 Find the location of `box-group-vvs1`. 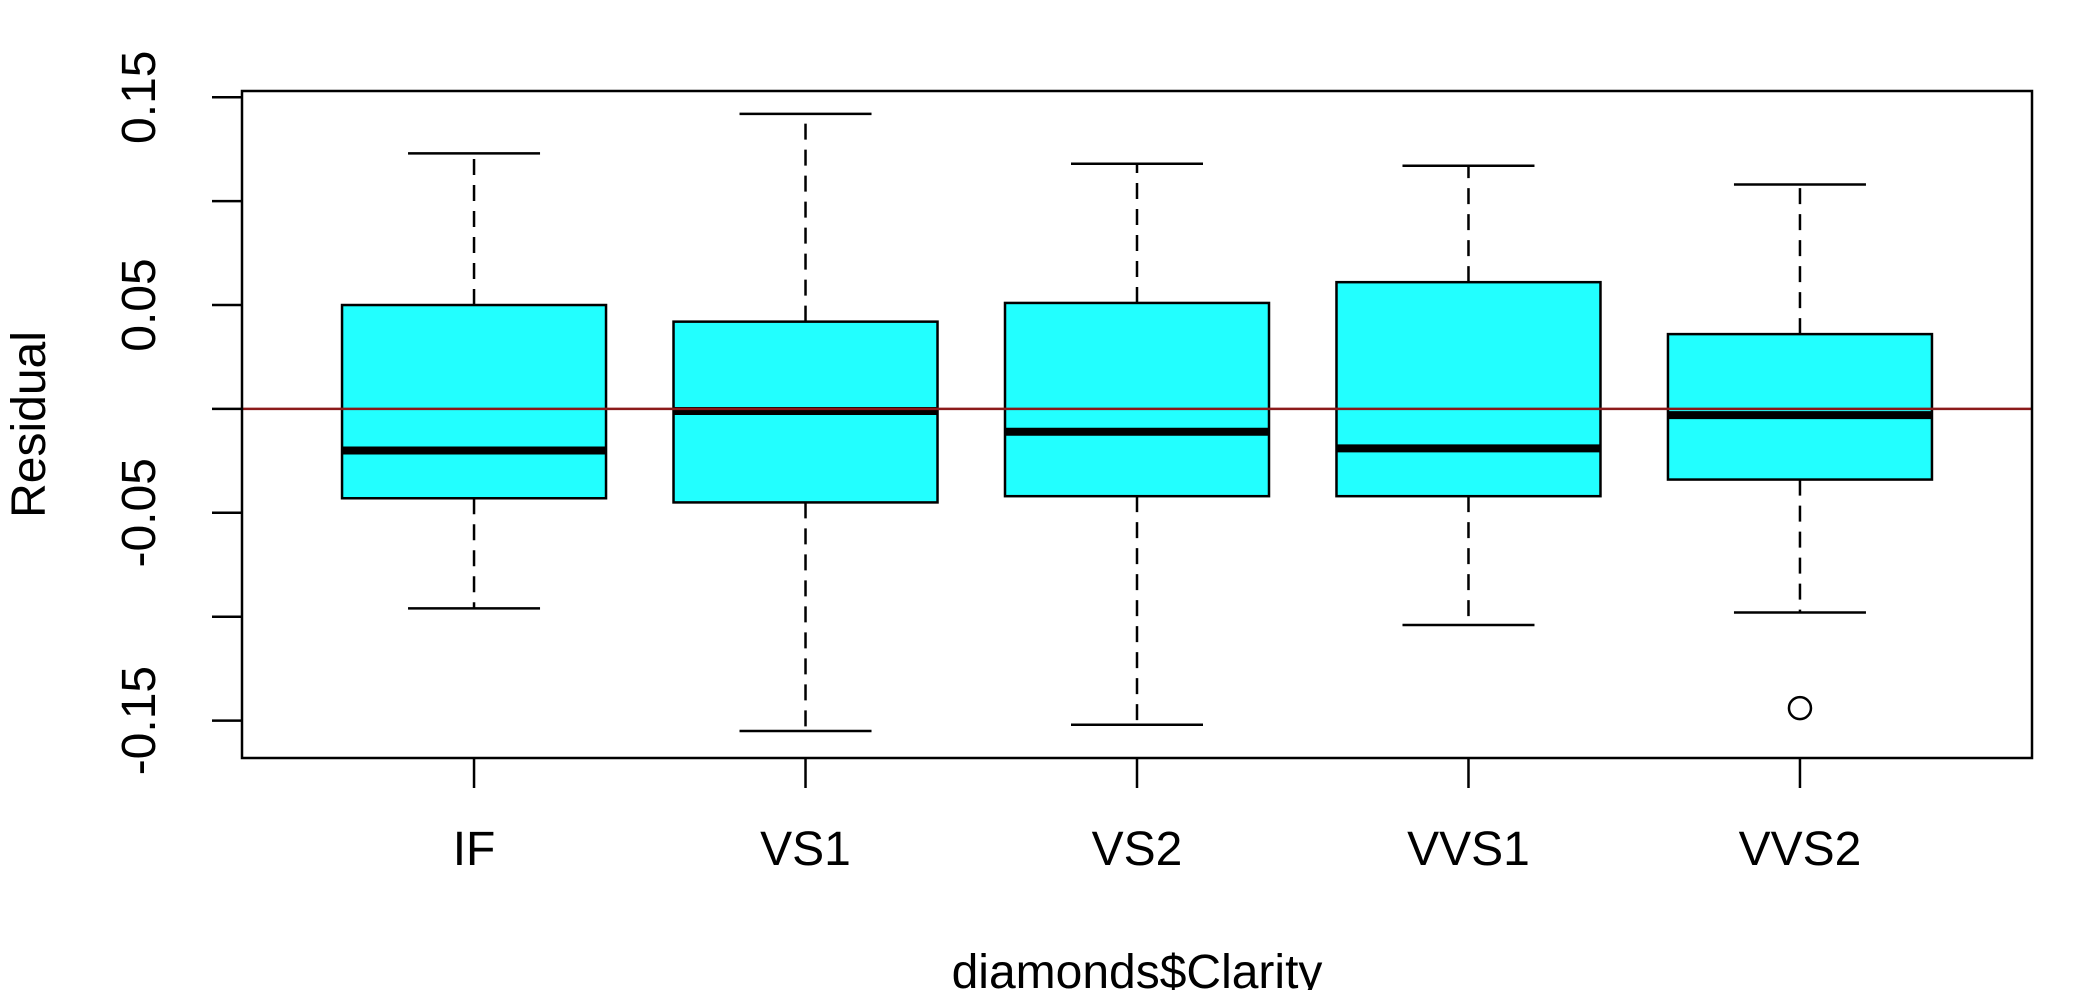

box-group-vvs1 is located at coordinates (1468, 395).